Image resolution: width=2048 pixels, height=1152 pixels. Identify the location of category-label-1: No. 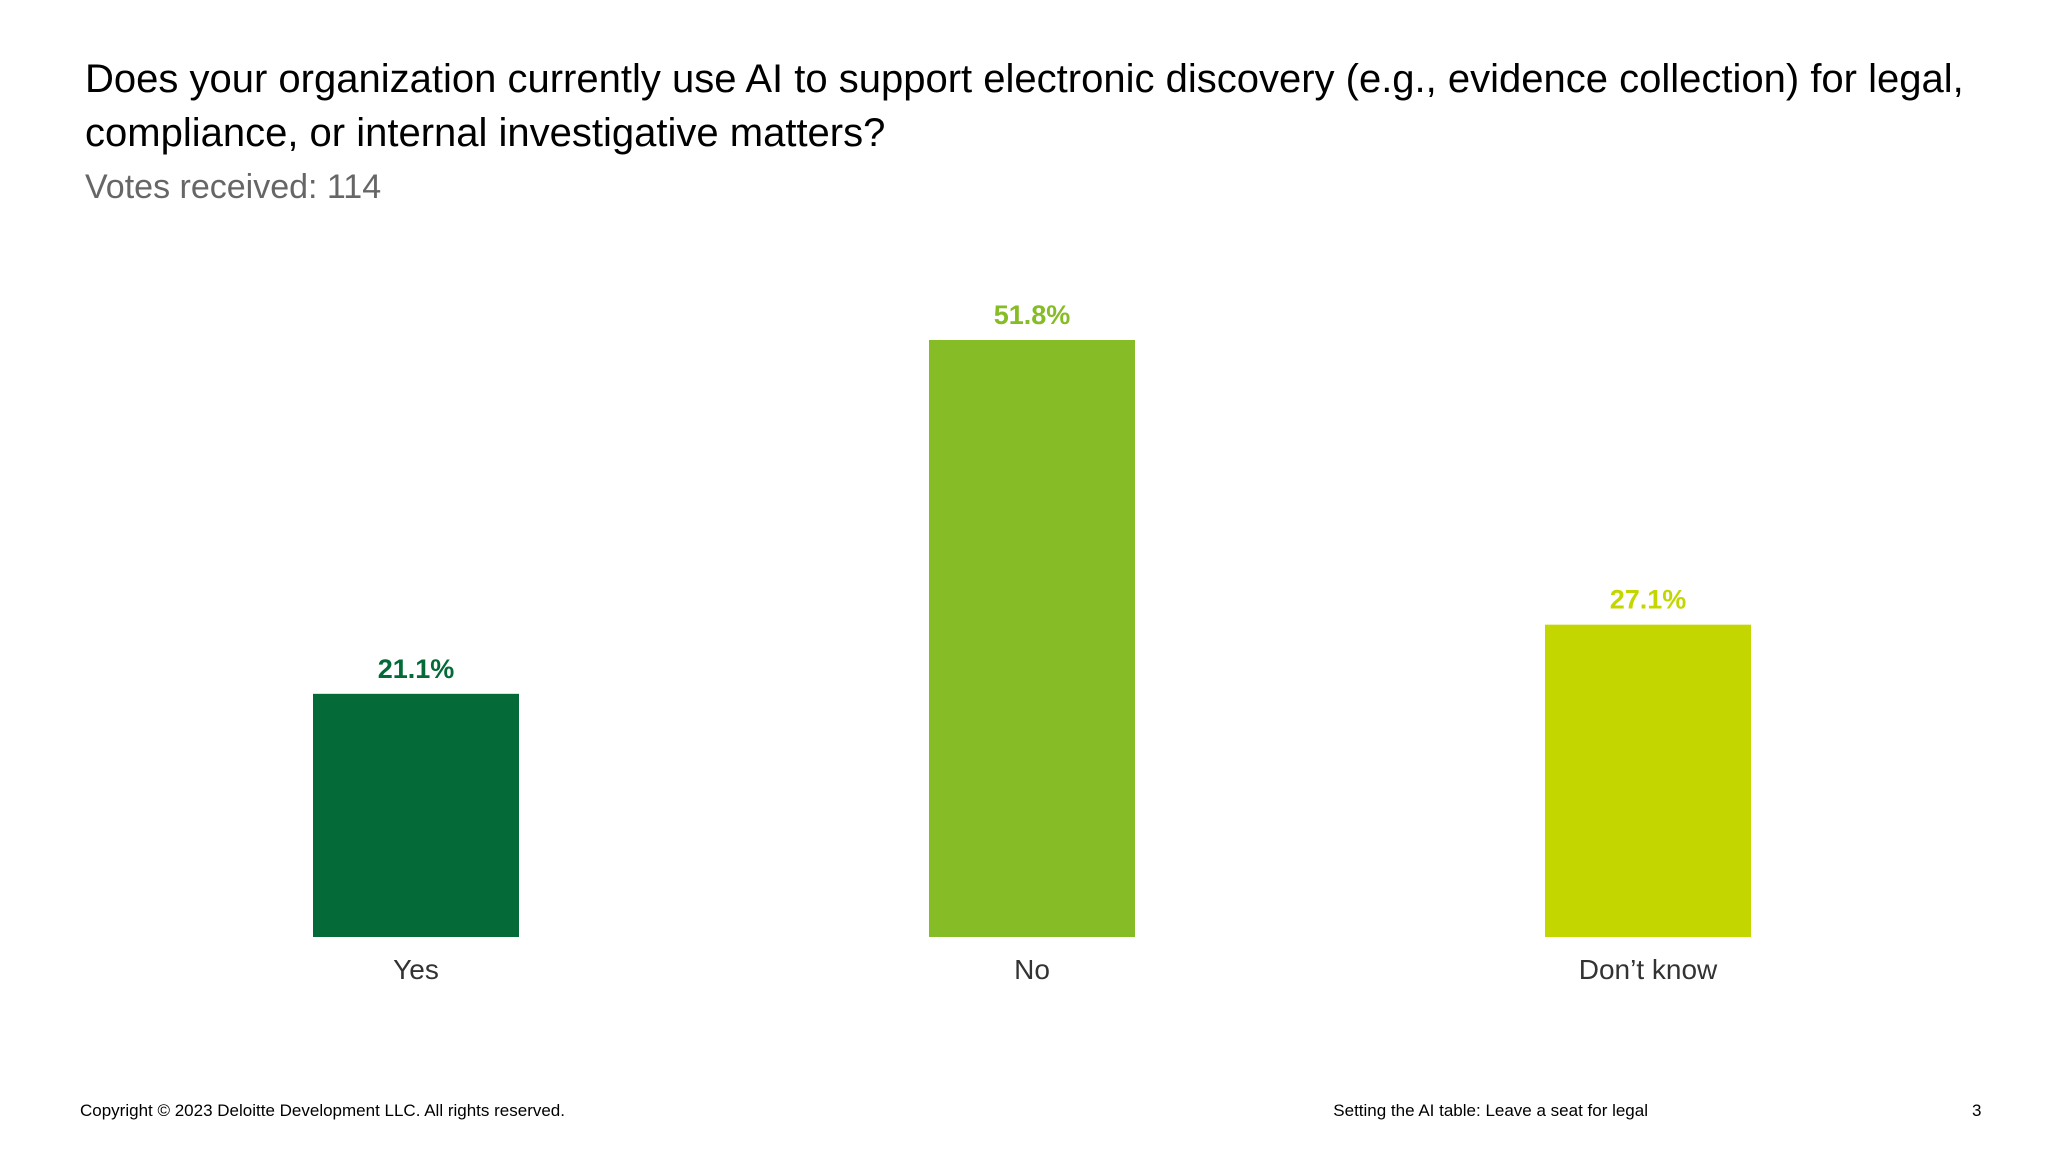
(1032, 969).